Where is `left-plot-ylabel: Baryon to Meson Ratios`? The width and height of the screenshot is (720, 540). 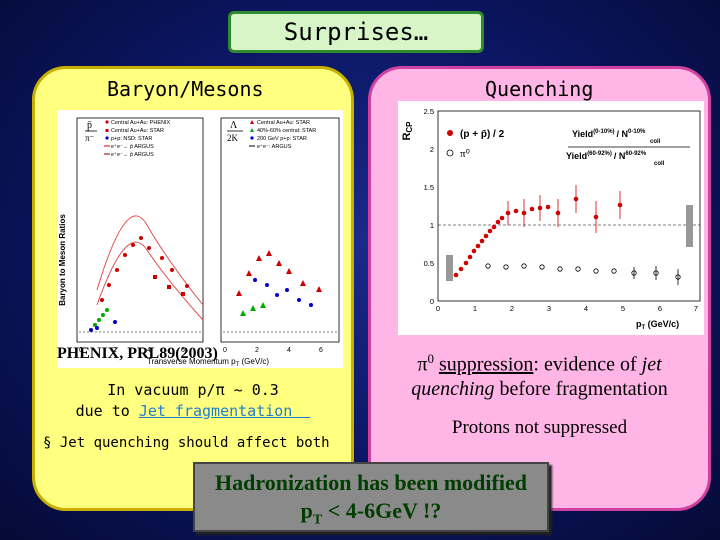
left-plot-ylabel: Baryon to Meson Ratios is located at coordinates (62, 260).